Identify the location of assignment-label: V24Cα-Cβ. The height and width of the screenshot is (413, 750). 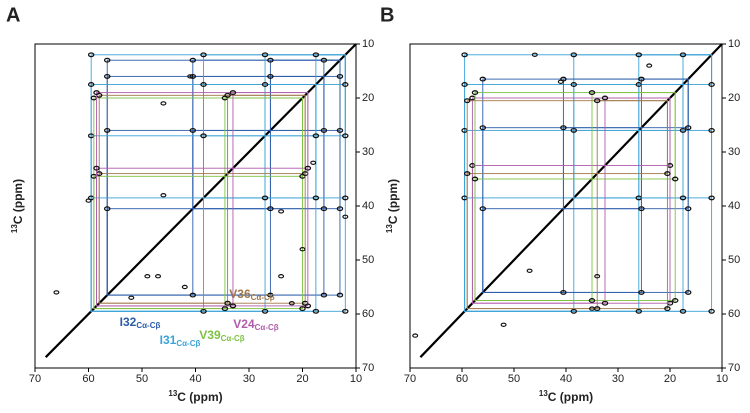
(255, 324).